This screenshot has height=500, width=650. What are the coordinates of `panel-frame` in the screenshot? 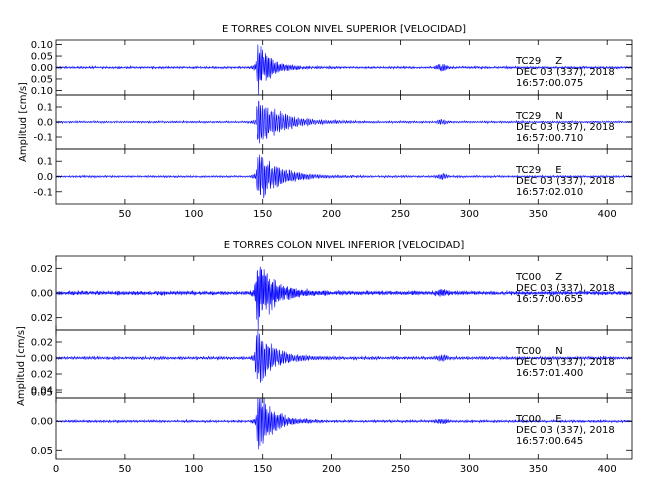 It's located at (344, 428).